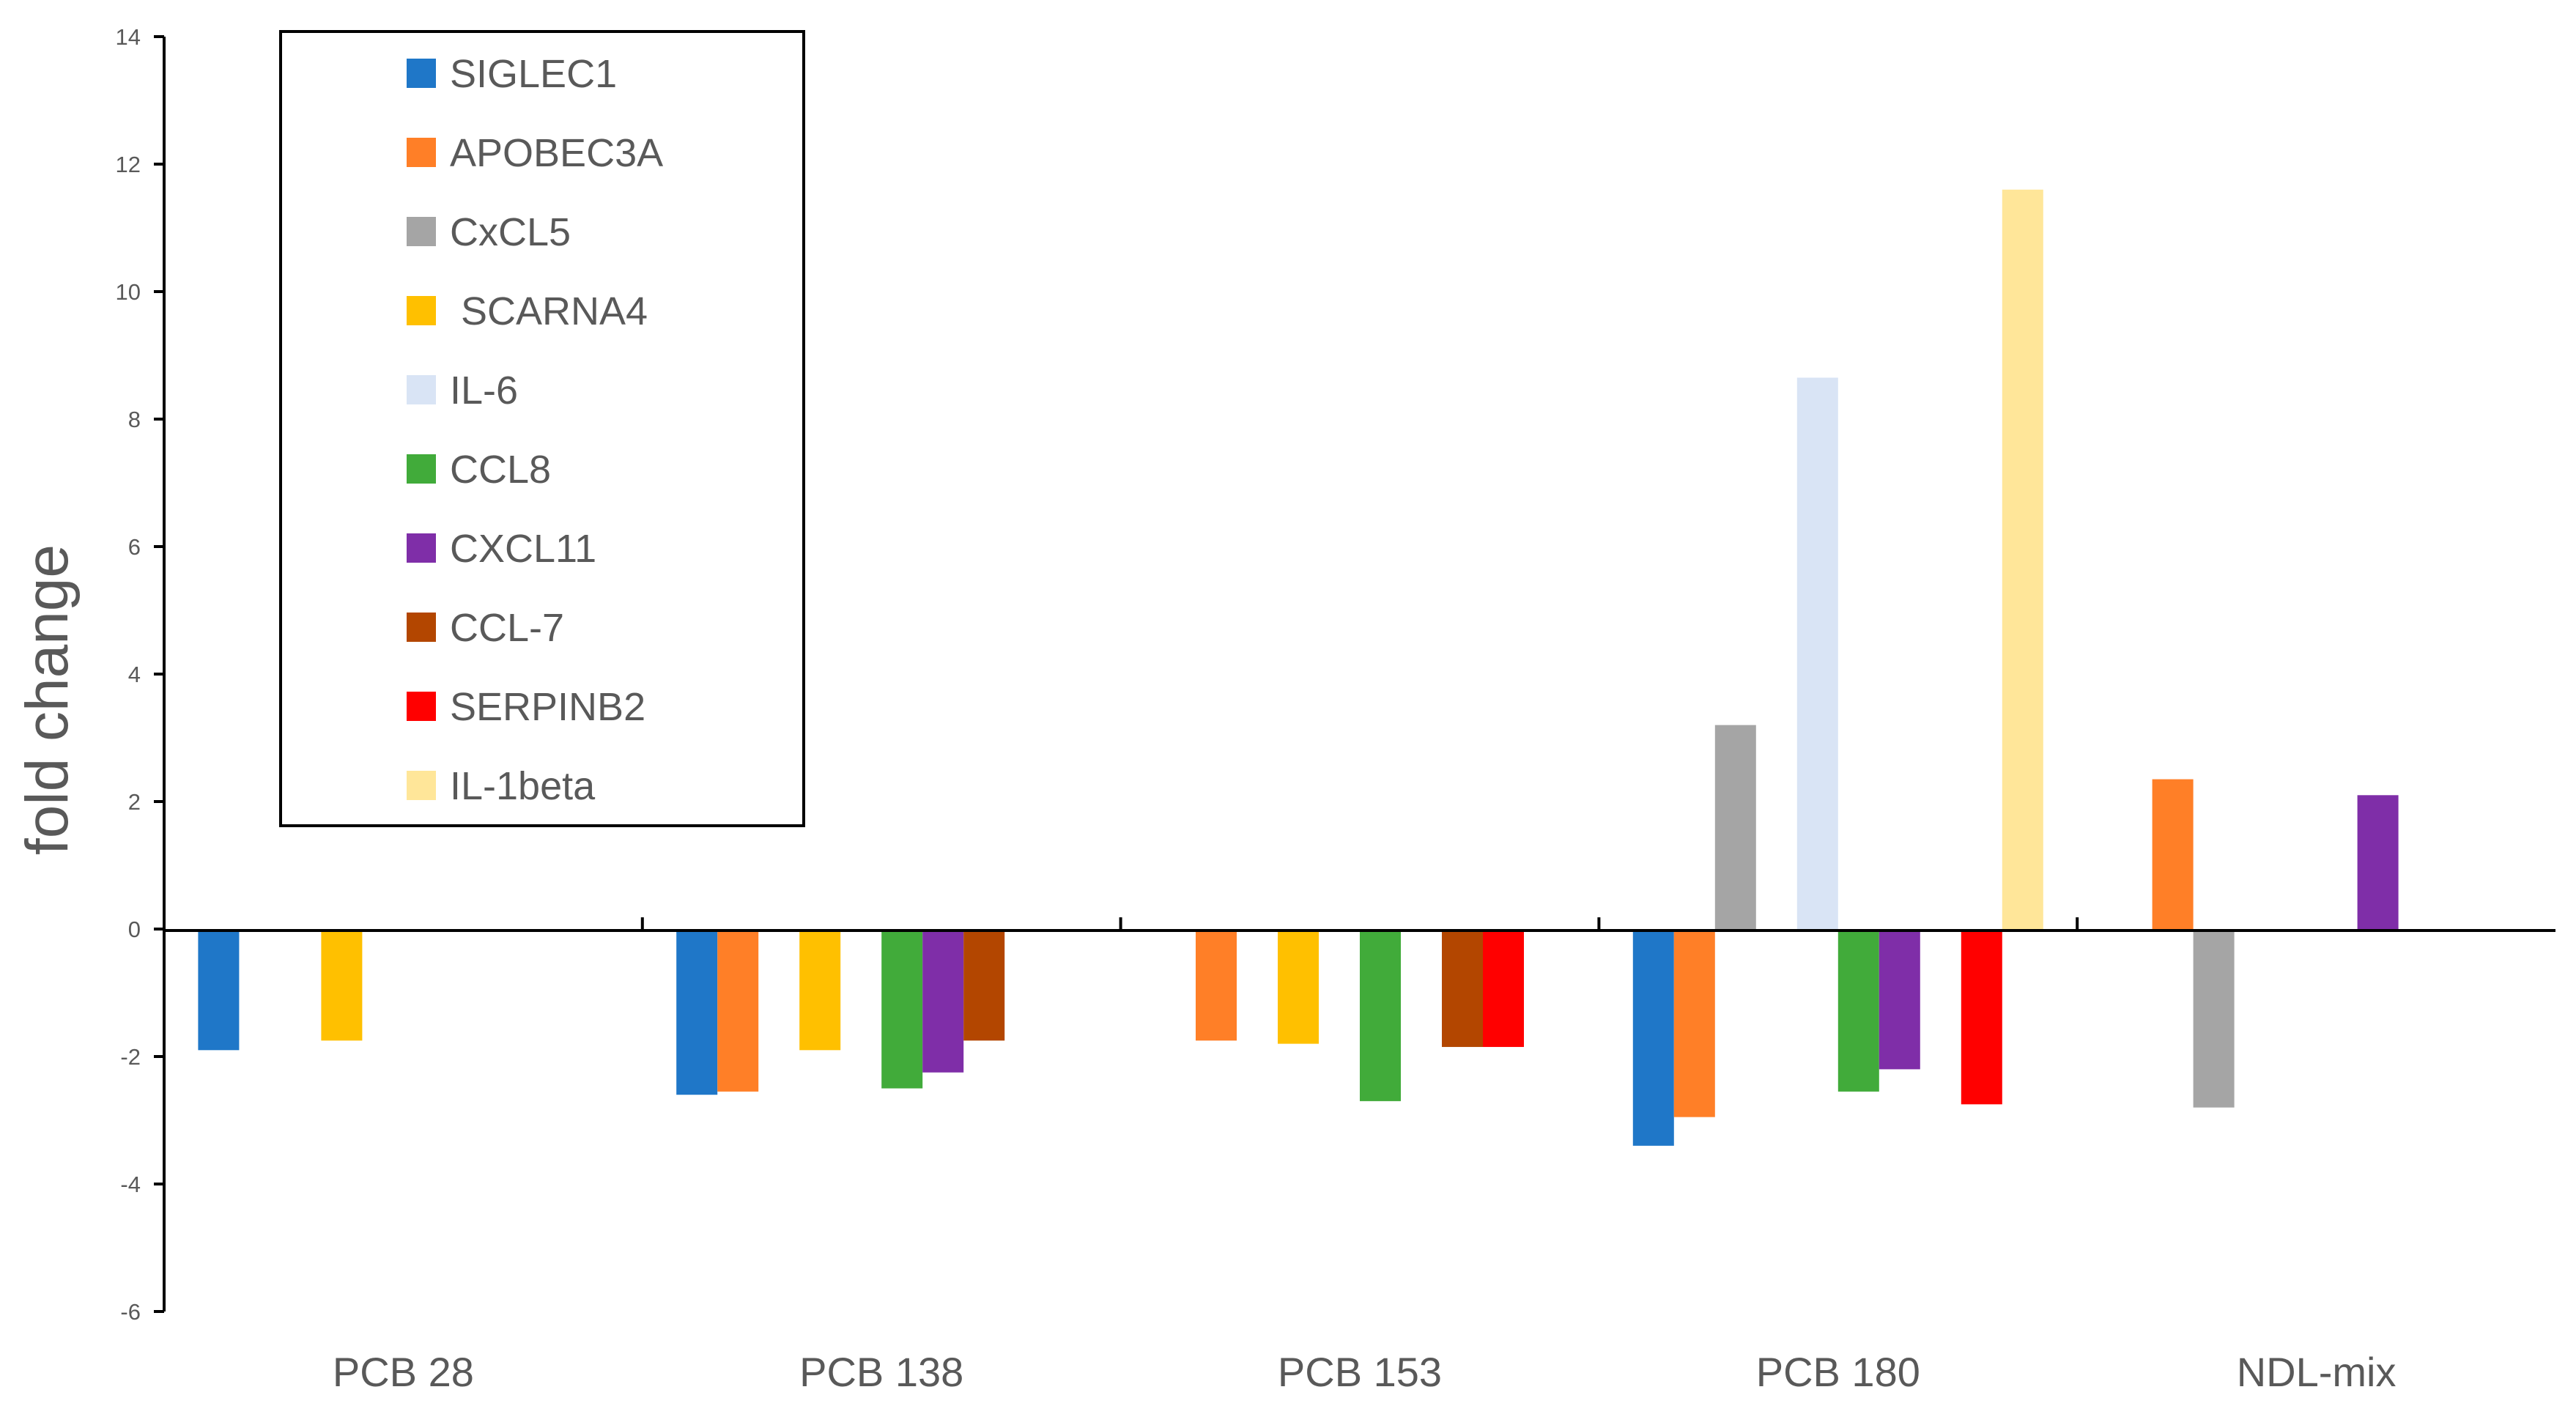 The image size is (2576, 1417). I want to click on category-label: PCB 180, so click(1838, 1372).